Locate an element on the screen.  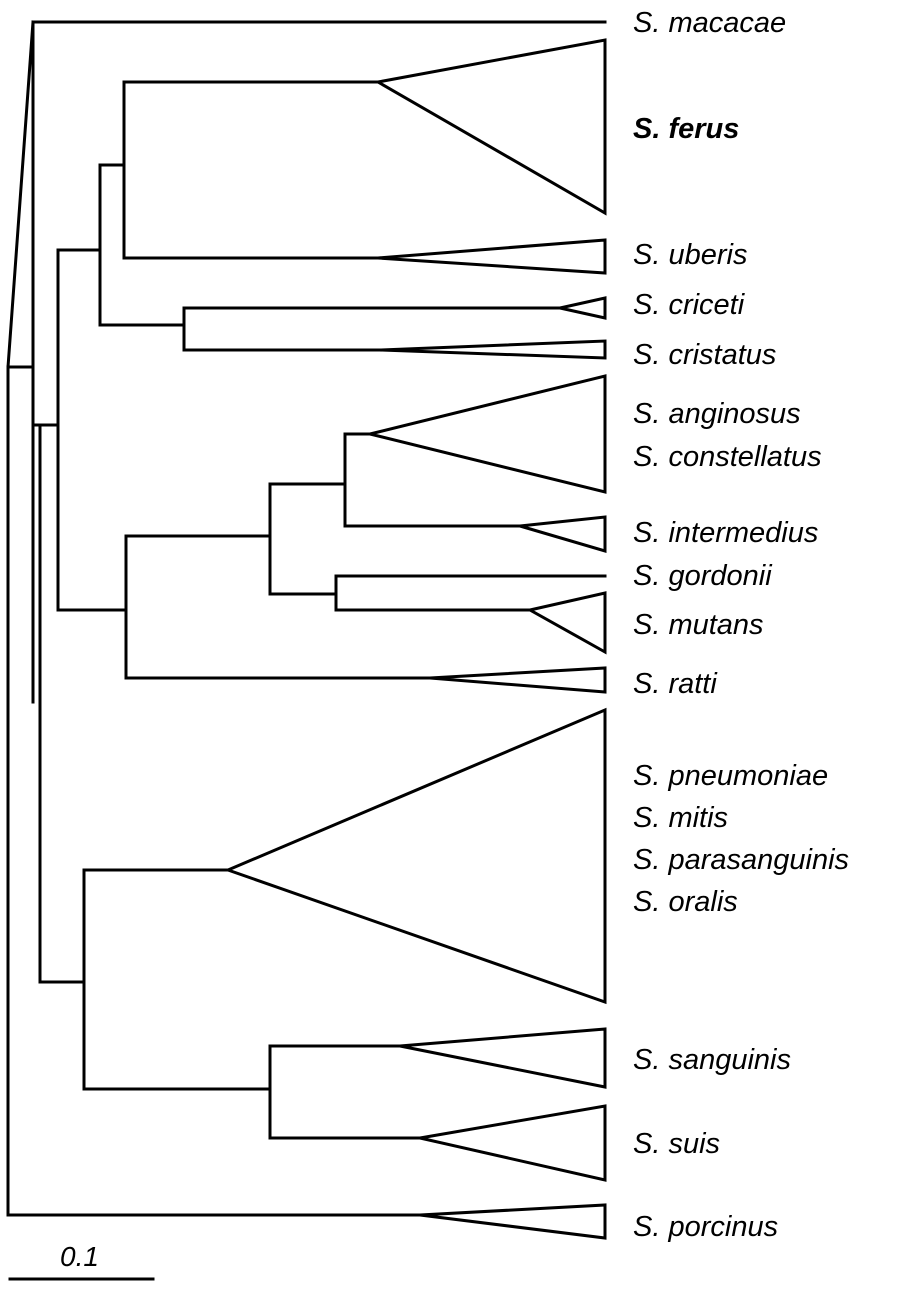
clade-triangle-cristatus is located at coordinates (493, 349).